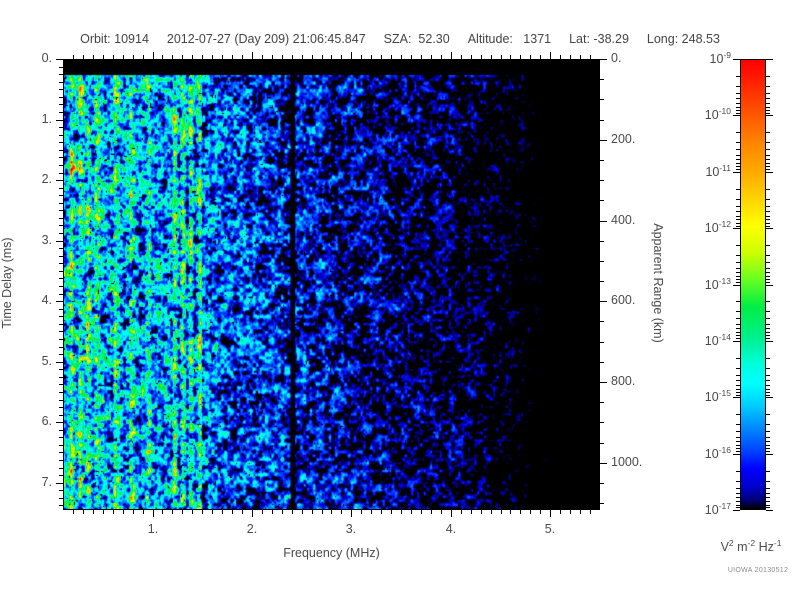 This screenshot has height=600, width=800. I want to click on colorbar-exponent: -11, so click(725, 168).